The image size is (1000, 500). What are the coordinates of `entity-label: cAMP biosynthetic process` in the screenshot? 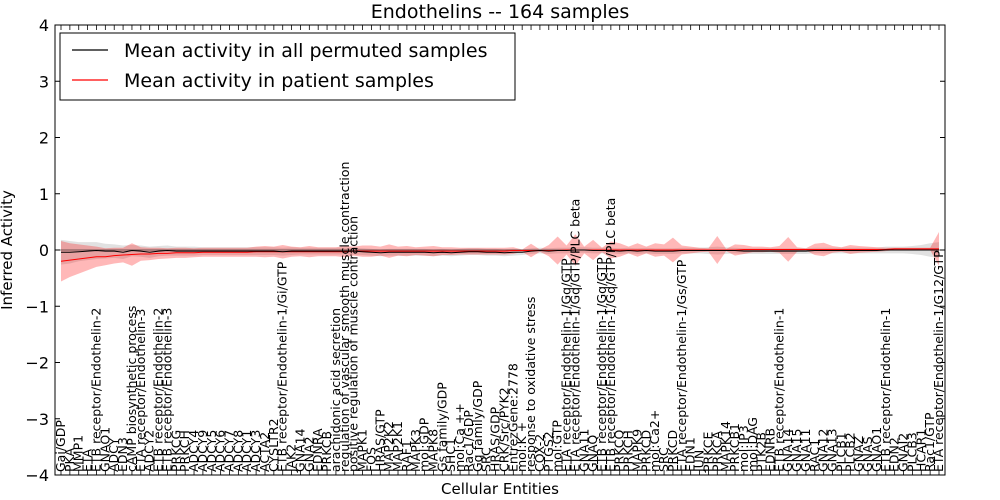 It's located at (131, 389).